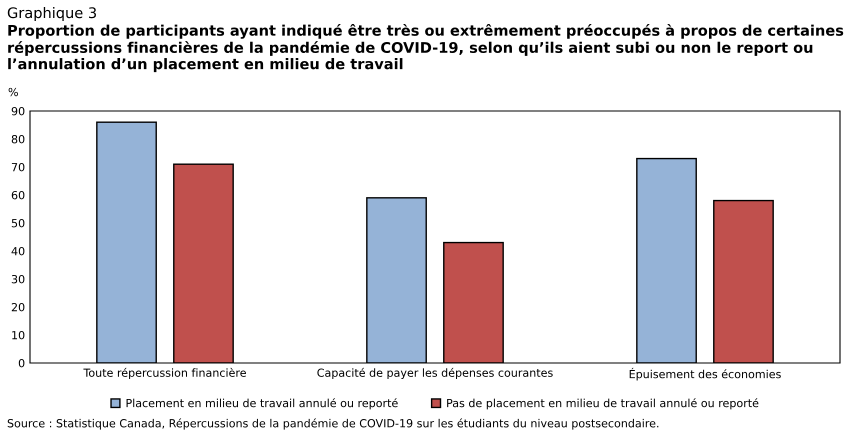 This screenshot has height=436, width=851. I want to click on legend-label: Placement en milieu de travail annulé ou reporté, so click(262, 404).